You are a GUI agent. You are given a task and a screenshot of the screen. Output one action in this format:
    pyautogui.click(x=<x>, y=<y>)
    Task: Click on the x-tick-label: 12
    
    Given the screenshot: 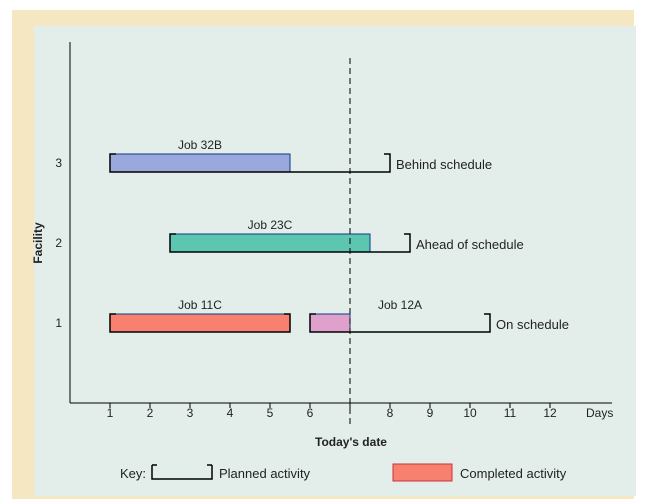 What is the action you would take?
    pyautogui.click(x=550, y=413)
    